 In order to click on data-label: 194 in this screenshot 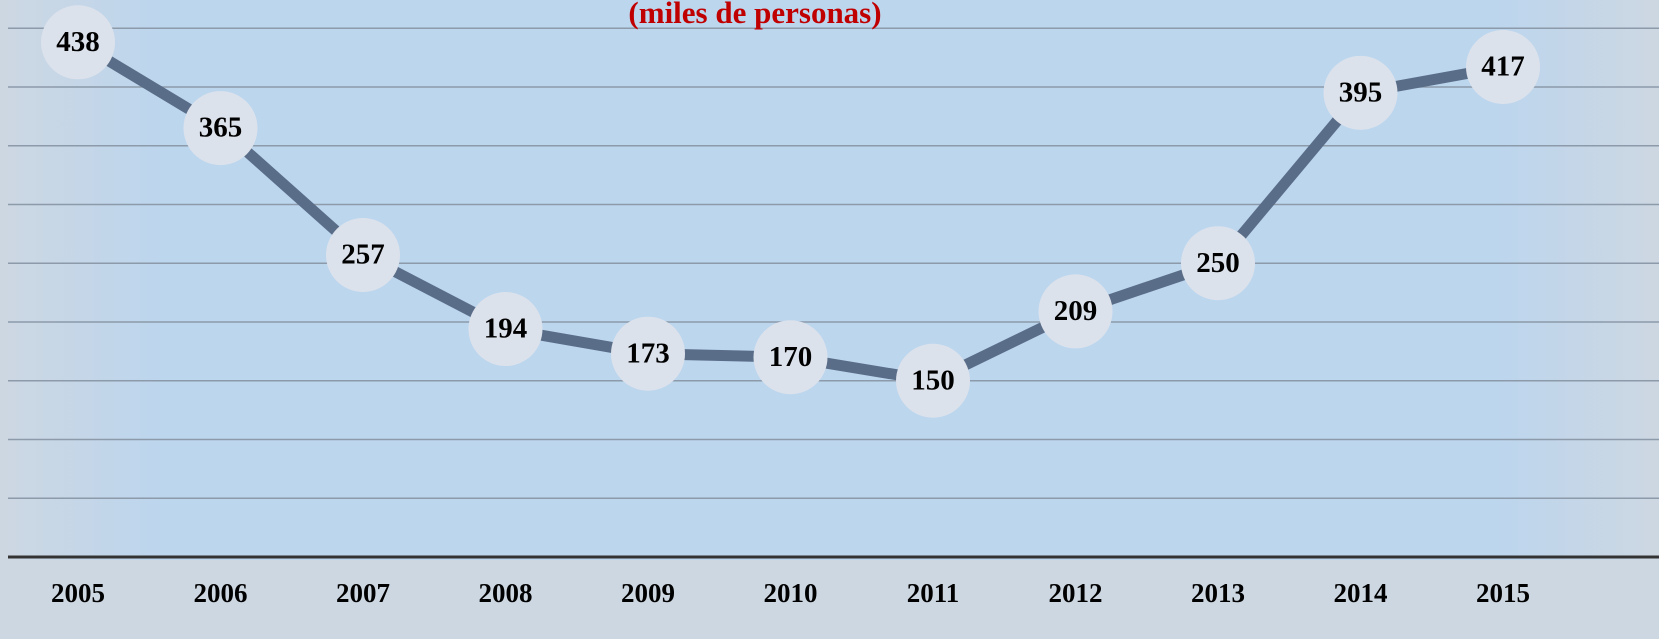, I will do `click(506, 329)`.